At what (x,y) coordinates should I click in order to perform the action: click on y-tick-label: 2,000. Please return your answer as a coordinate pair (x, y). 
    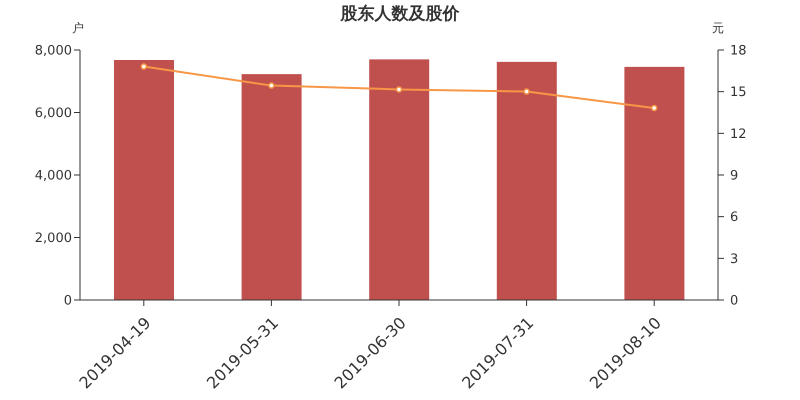
    Looking at the image, I should click on (53, 238).